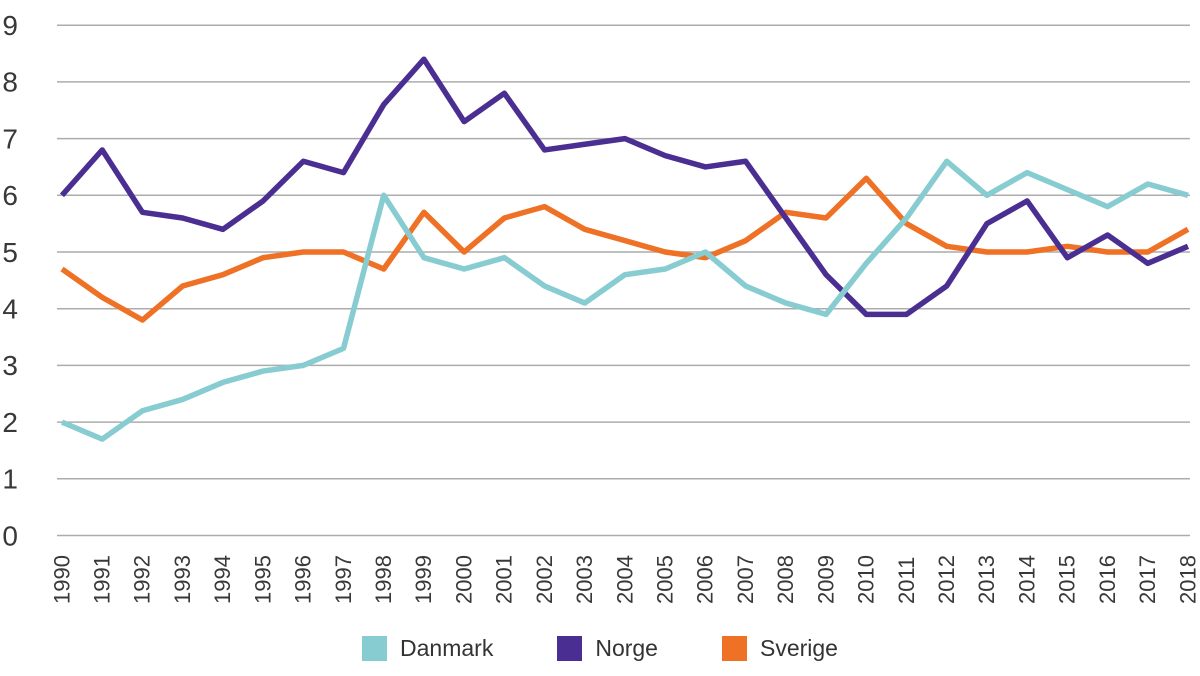  I want to click on y-tick-label: 8, so click(10, 82).